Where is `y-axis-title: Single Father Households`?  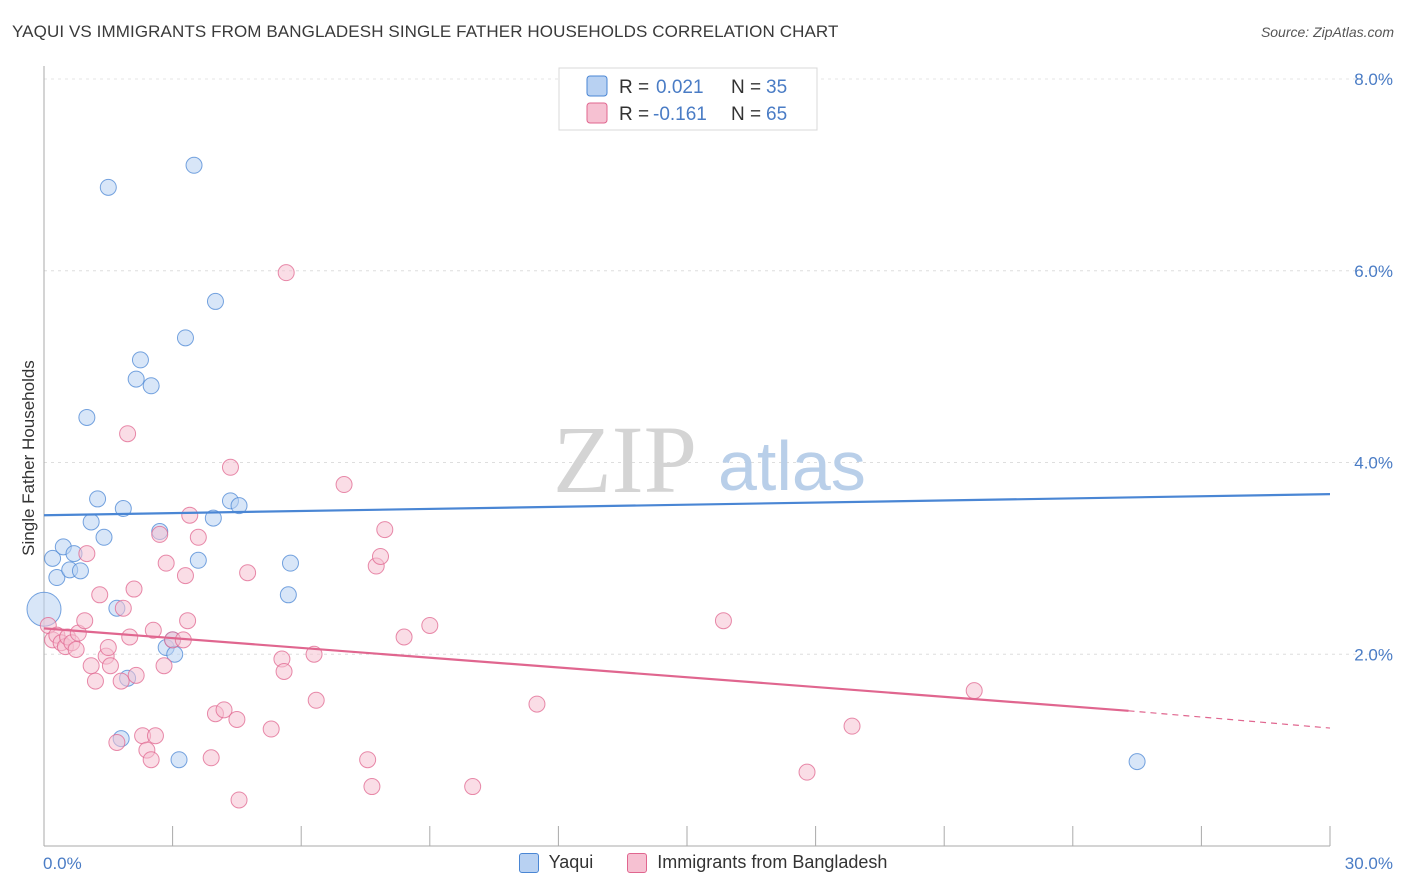
y-axis-title: Single Father Households is located at coordinates (28, 458).